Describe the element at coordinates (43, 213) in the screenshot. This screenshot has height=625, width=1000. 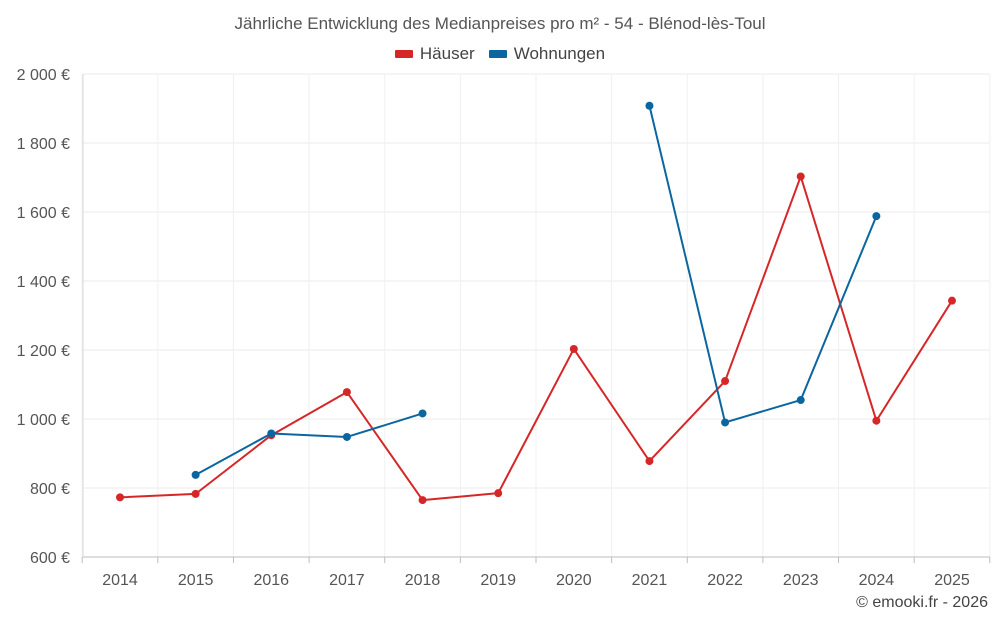
I see `y-tick-label: 1 600 €` at that location.